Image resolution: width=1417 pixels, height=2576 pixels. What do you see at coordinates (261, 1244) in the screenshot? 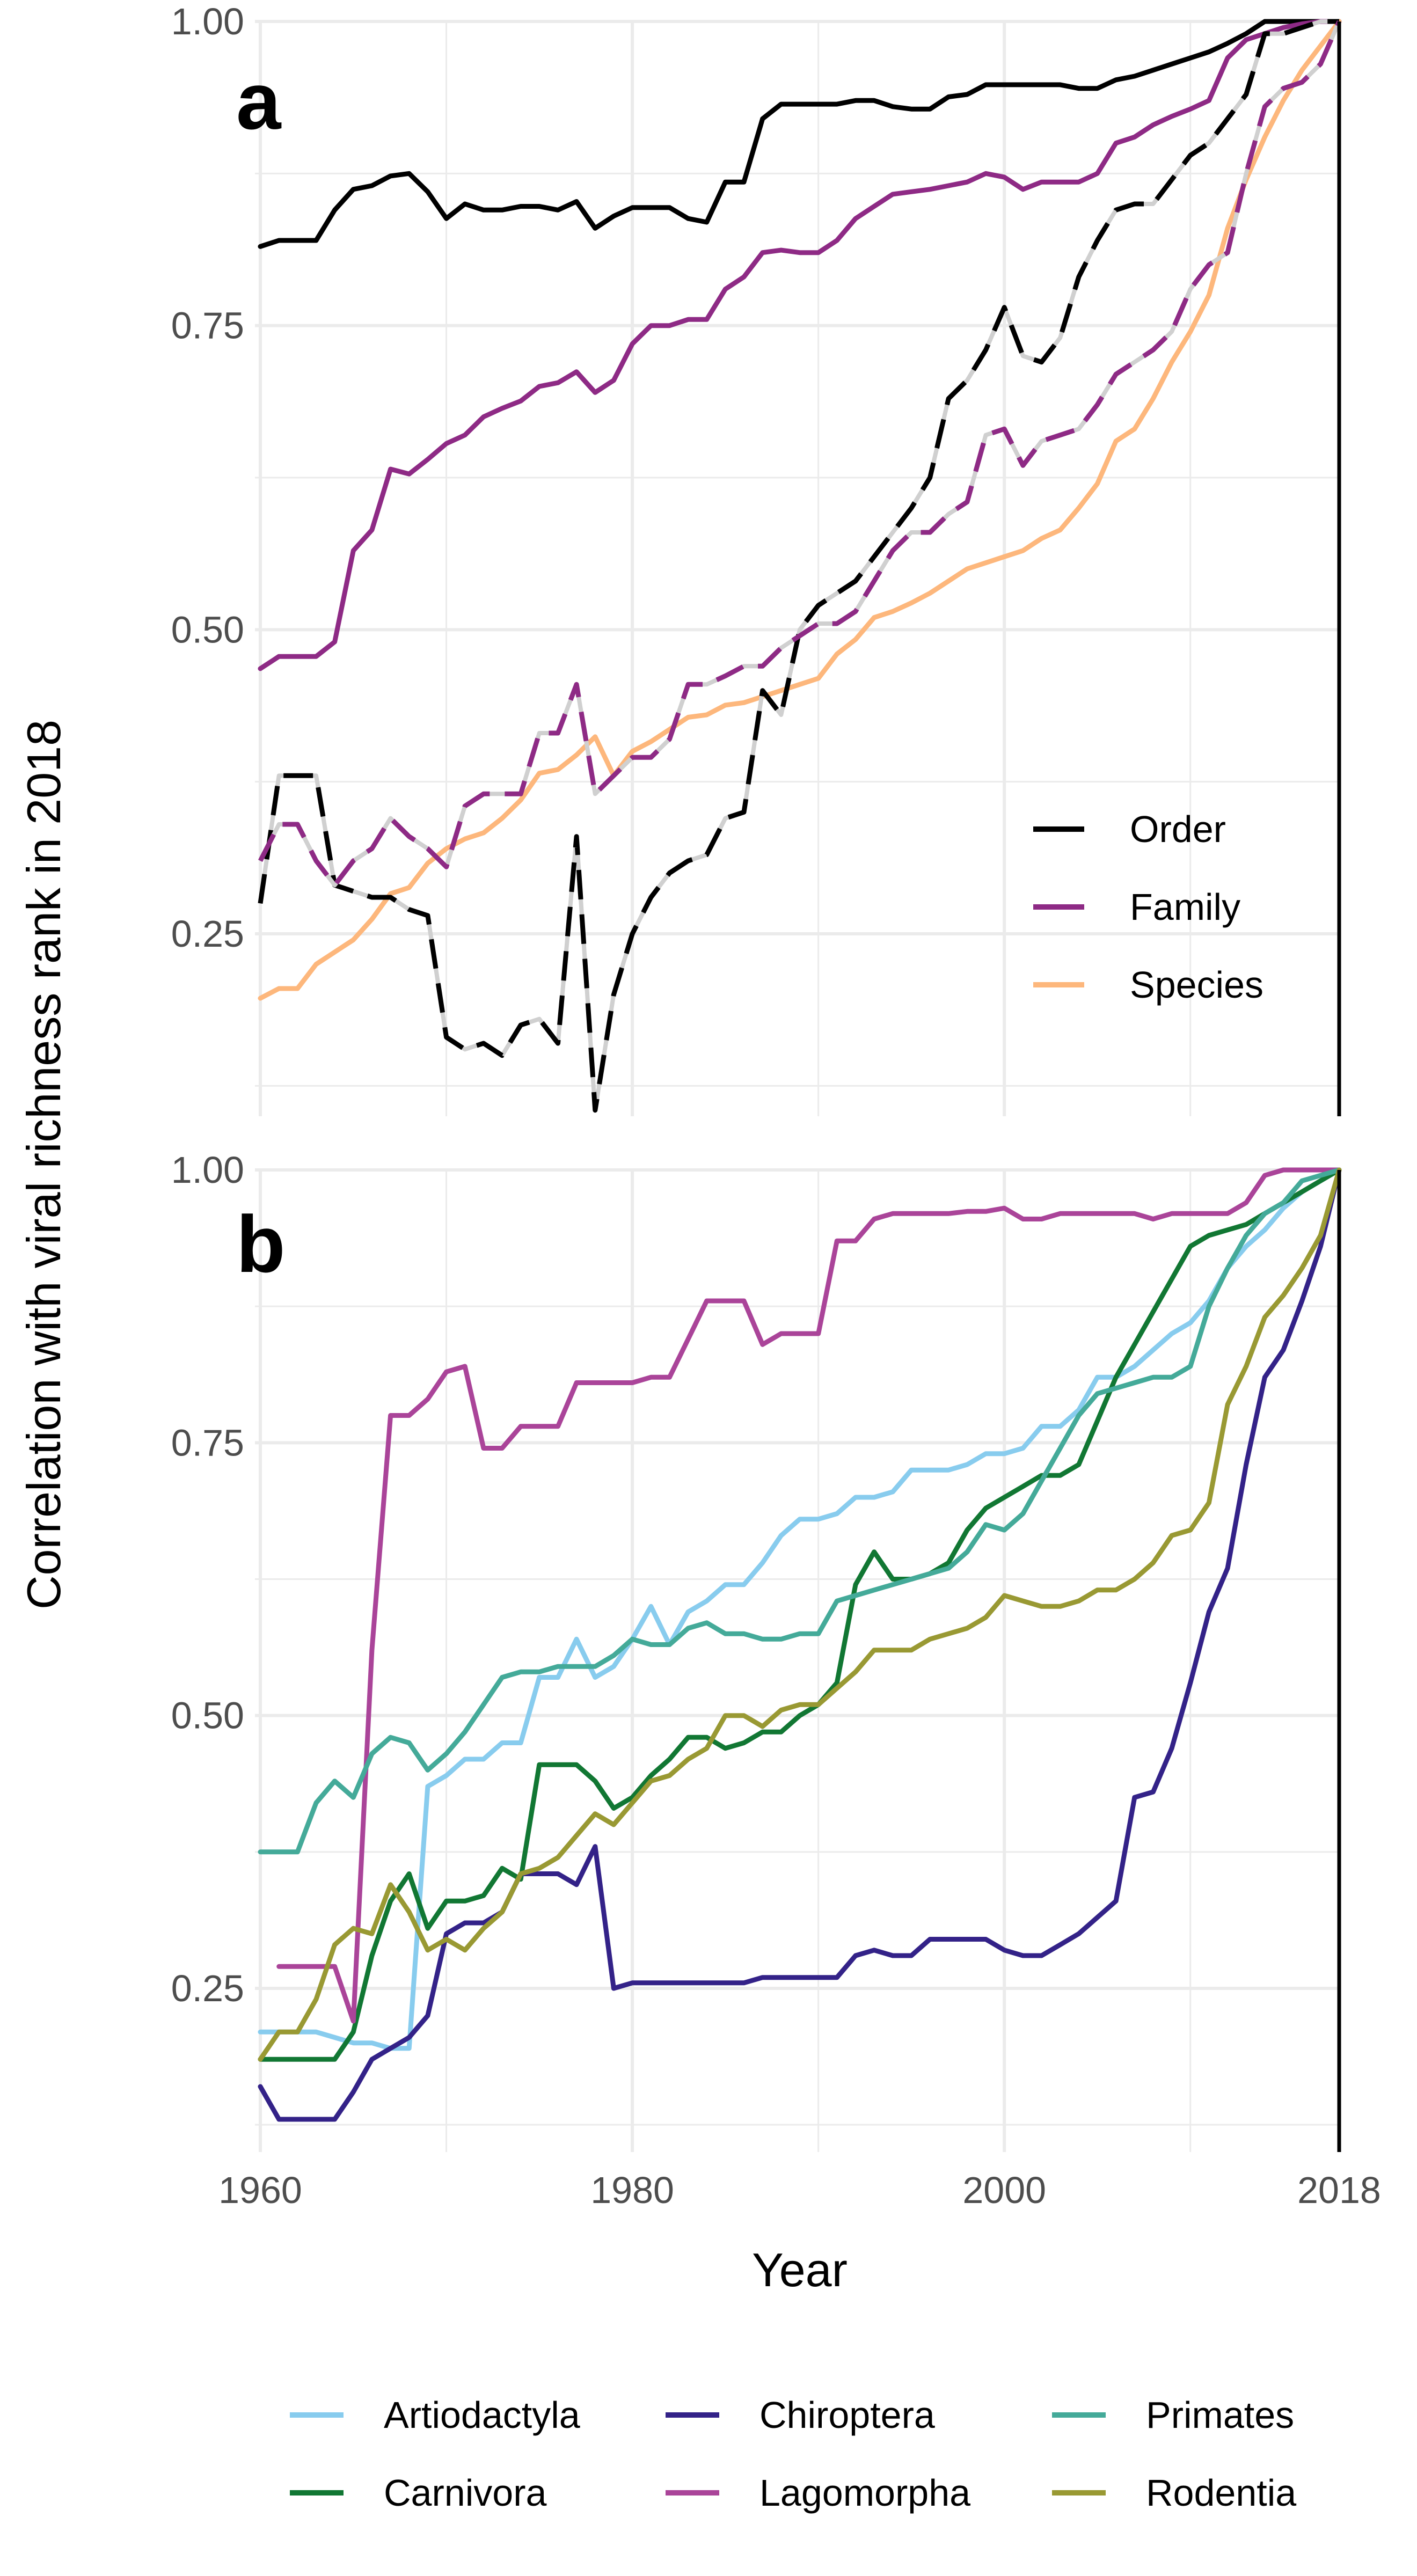
I see `panel-b-letter: b` at bounding box center [261, 1244].